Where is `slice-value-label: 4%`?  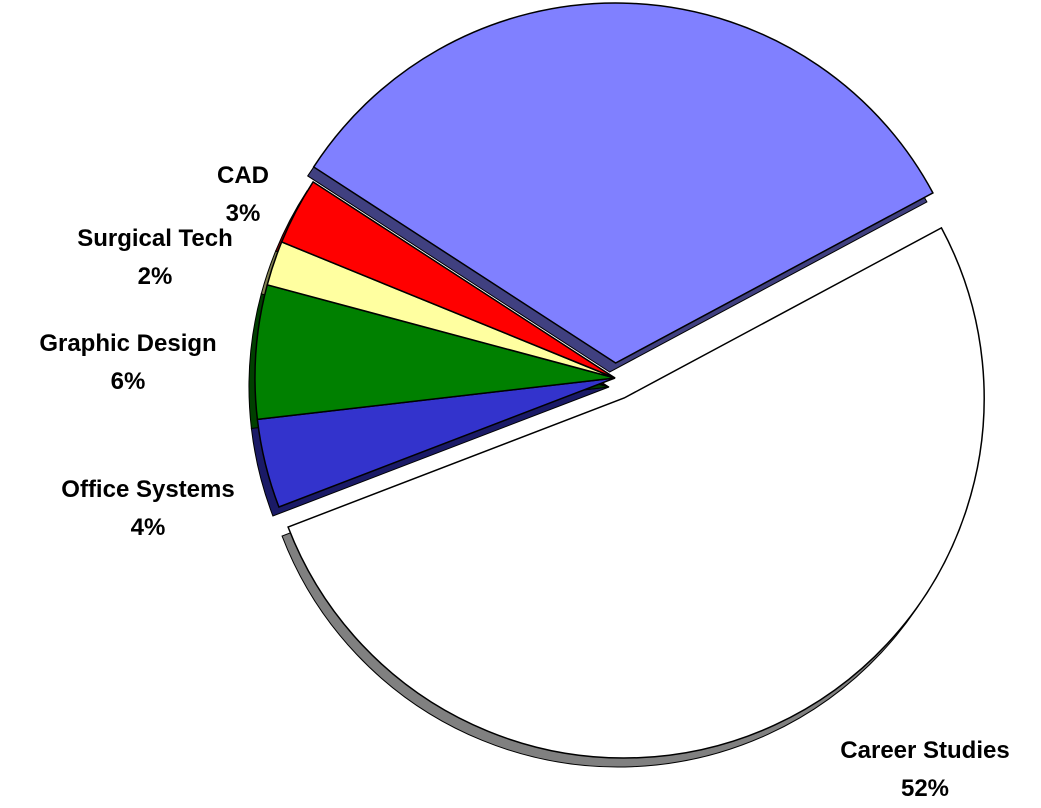
slice-value-label: 4% is located at coordinates (148, 527).